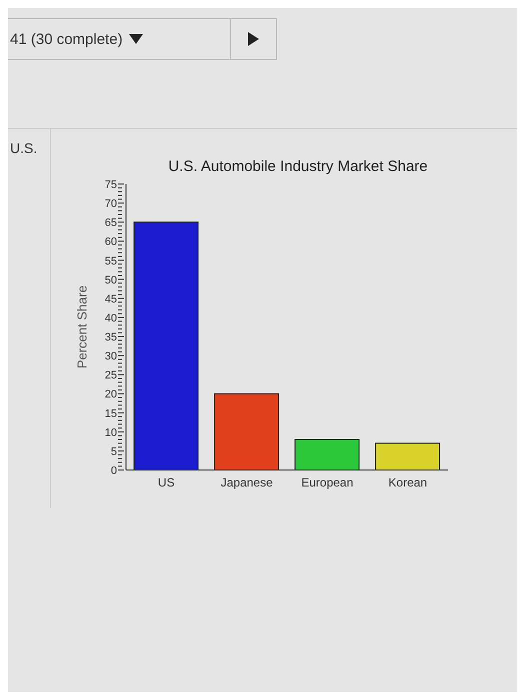 This screenshot has width=525, height=700. I want to click on x-tick-label: US, so click(166, 483).